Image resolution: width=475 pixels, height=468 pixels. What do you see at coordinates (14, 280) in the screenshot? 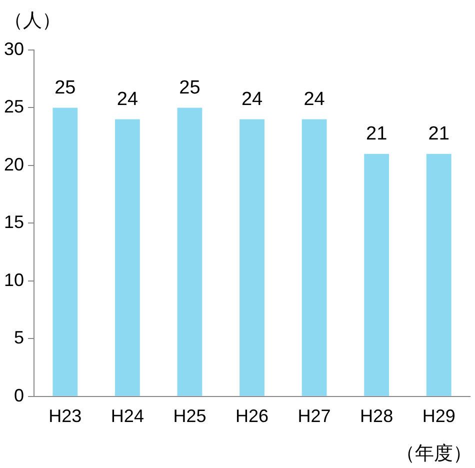
I see `y-tick-label: 10` at bounding box center [14, 280].